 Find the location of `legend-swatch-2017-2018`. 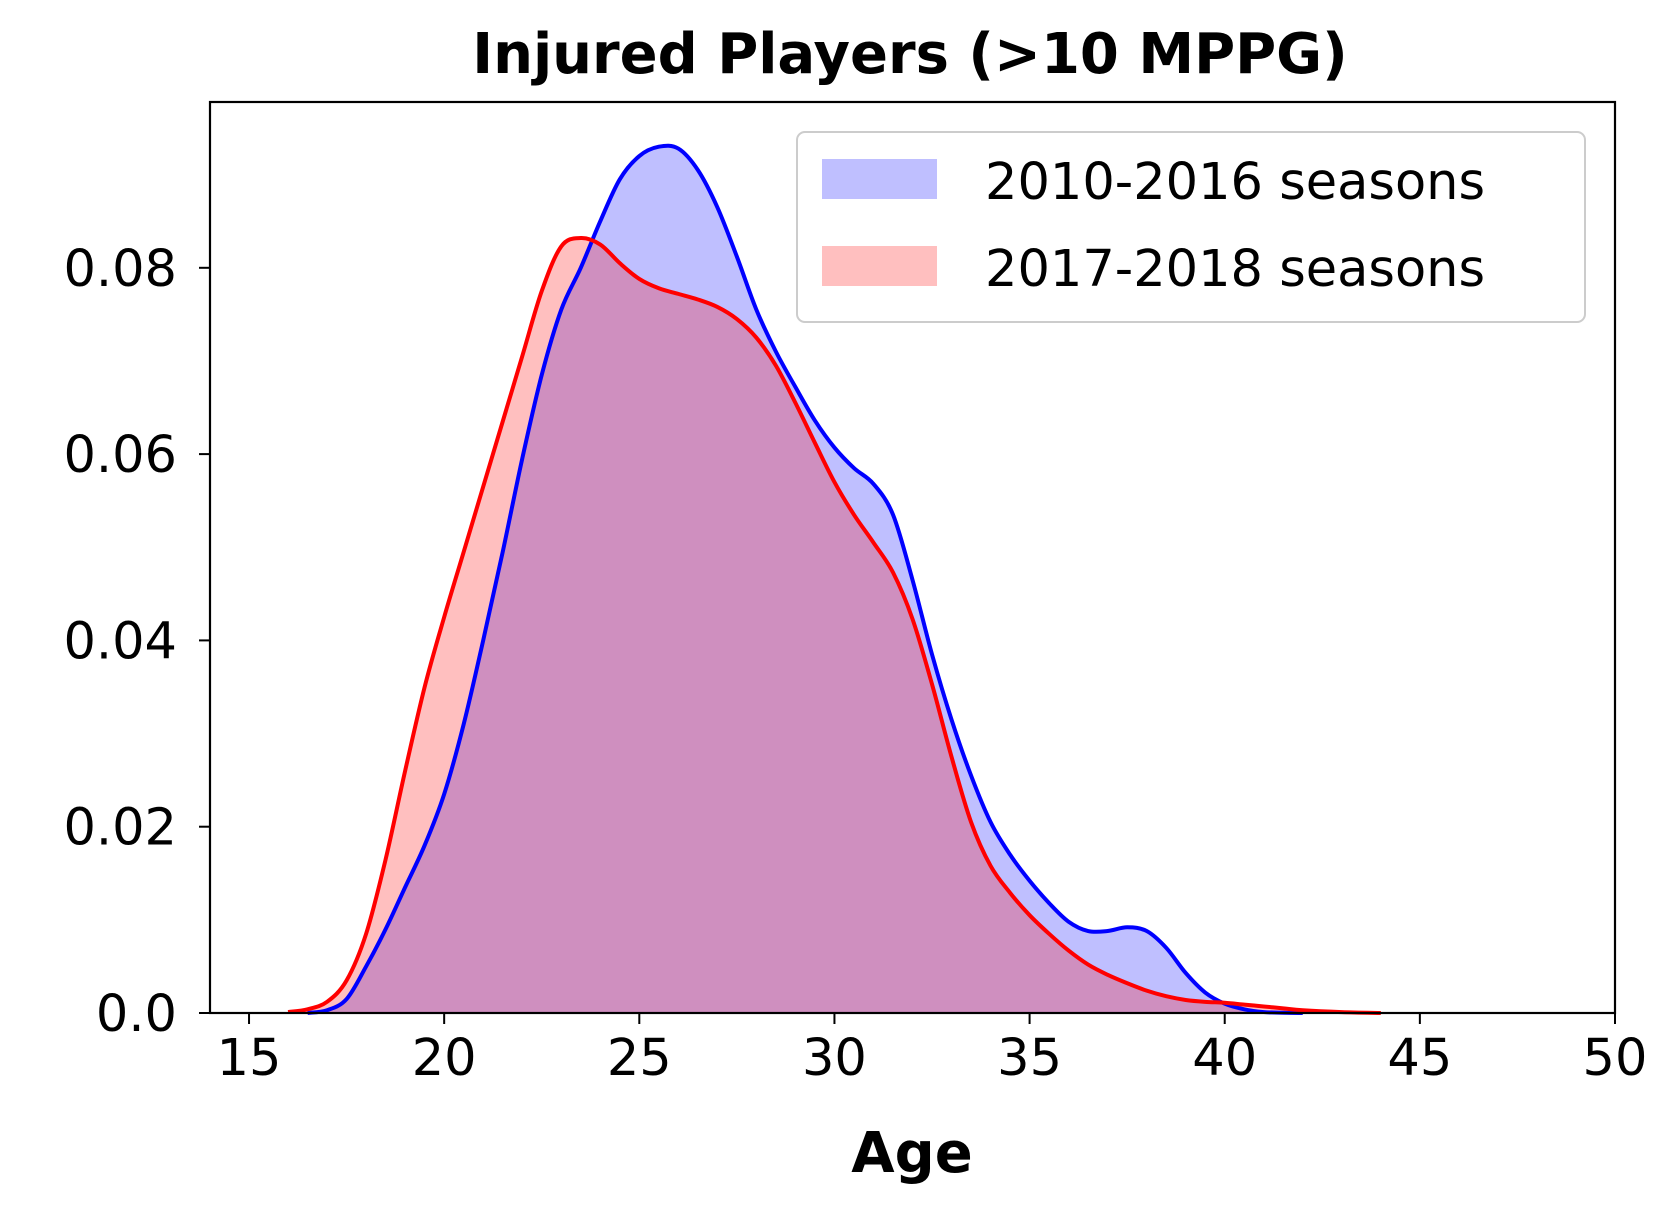

legend-swatch-2017-2018 is located at coordinates (879, 266).